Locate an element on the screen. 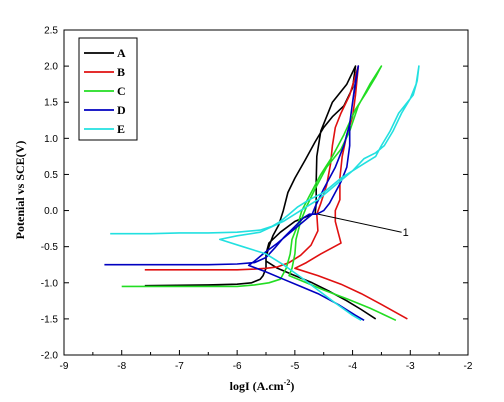  x-tick-label: -6 is located at coordinates (237, 366).